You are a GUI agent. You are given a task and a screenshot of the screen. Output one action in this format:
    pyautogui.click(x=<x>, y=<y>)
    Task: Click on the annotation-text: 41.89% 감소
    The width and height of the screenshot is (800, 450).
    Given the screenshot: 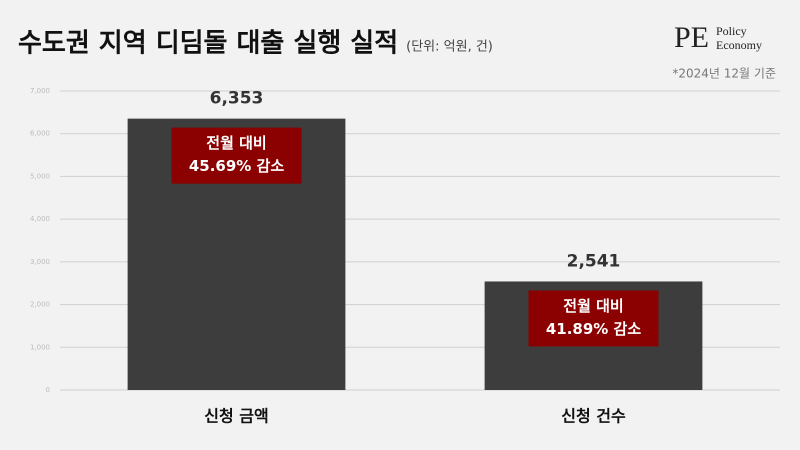 What is the action you would take?
    pyautogui.click(x=593, y=329)
    